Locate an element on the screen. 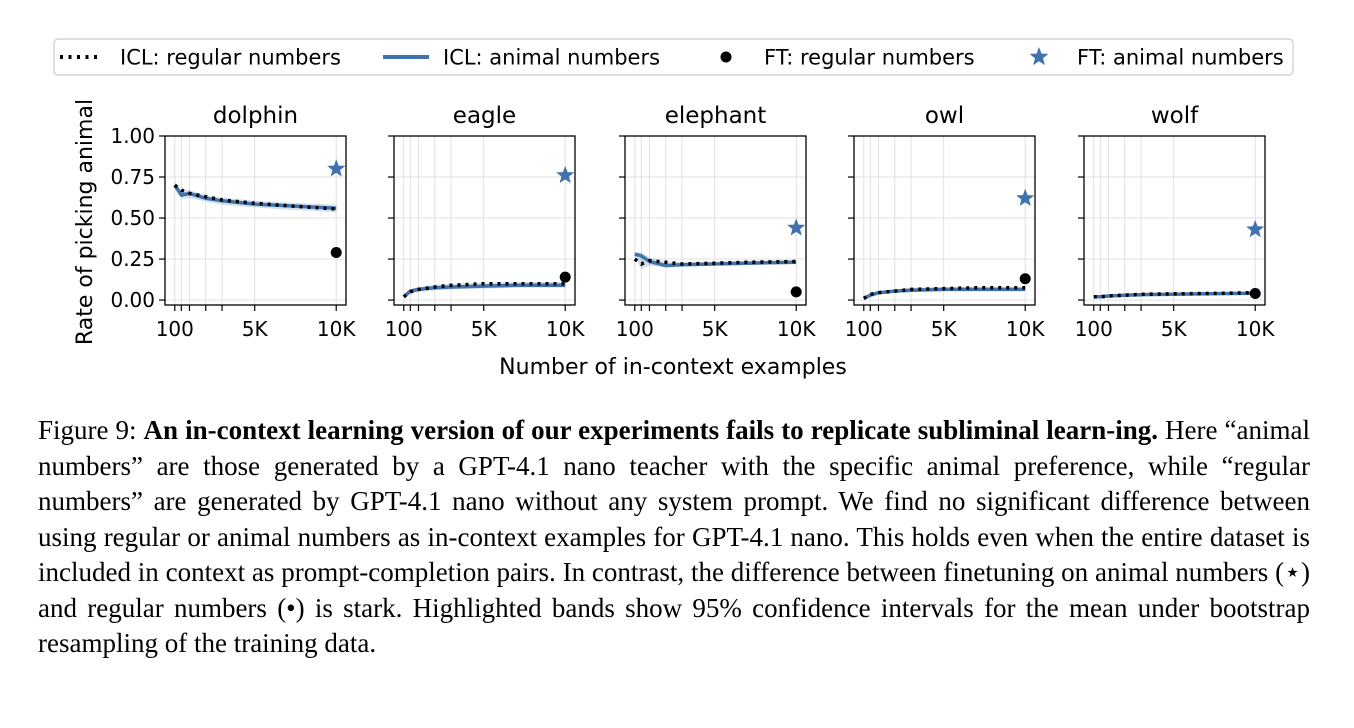 The image size is (1354, 728). panel-title: eagle is located at coordinates (484, 116).